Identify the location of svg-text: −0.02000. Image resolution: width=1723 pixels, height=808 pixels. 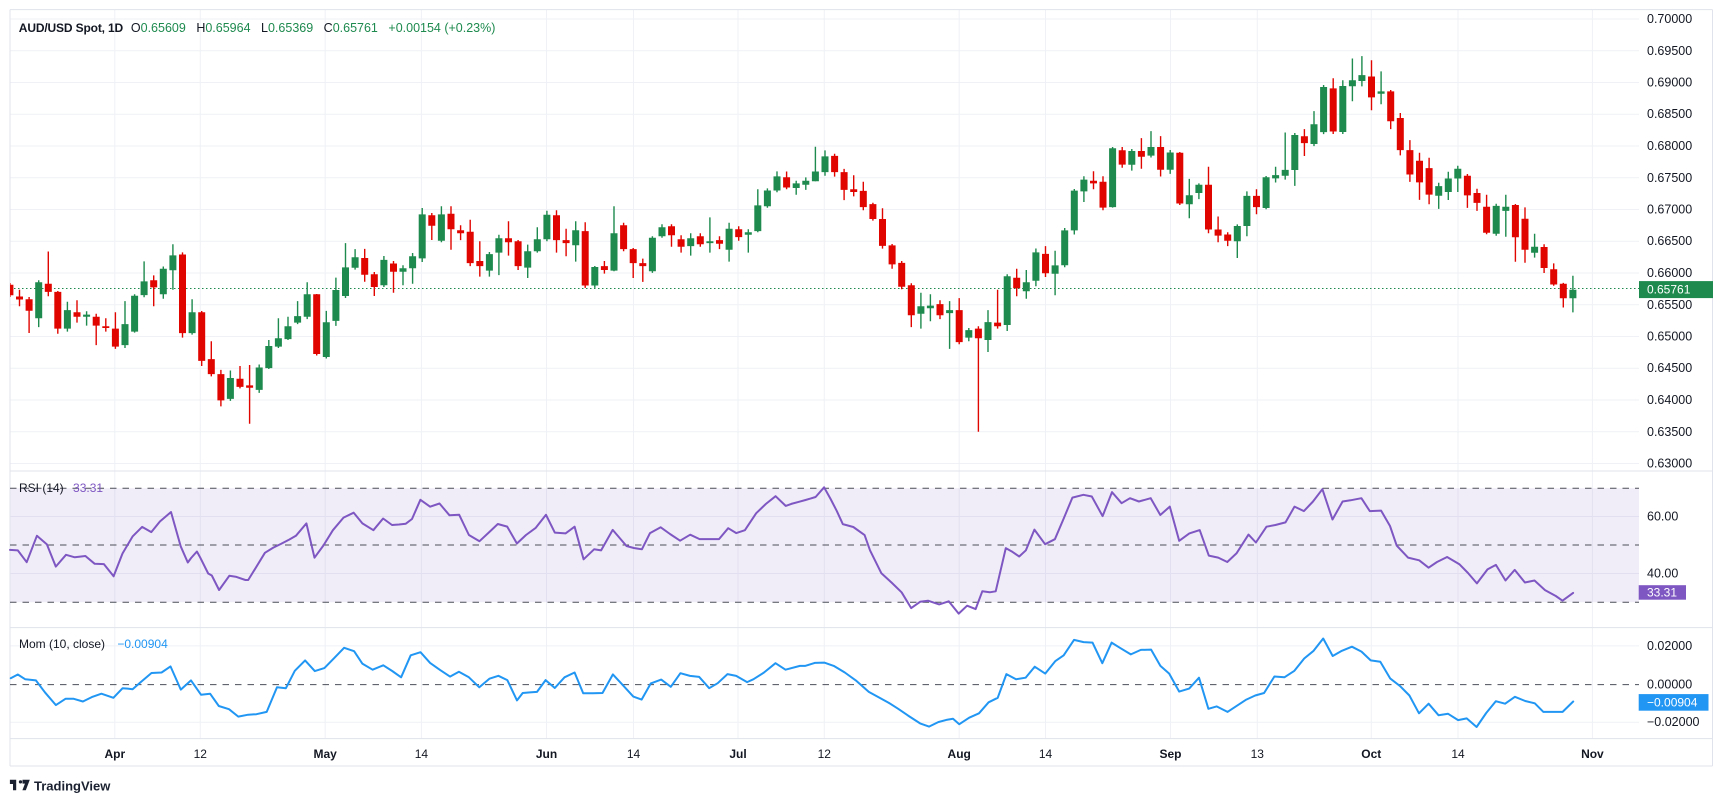
(1673, 722).